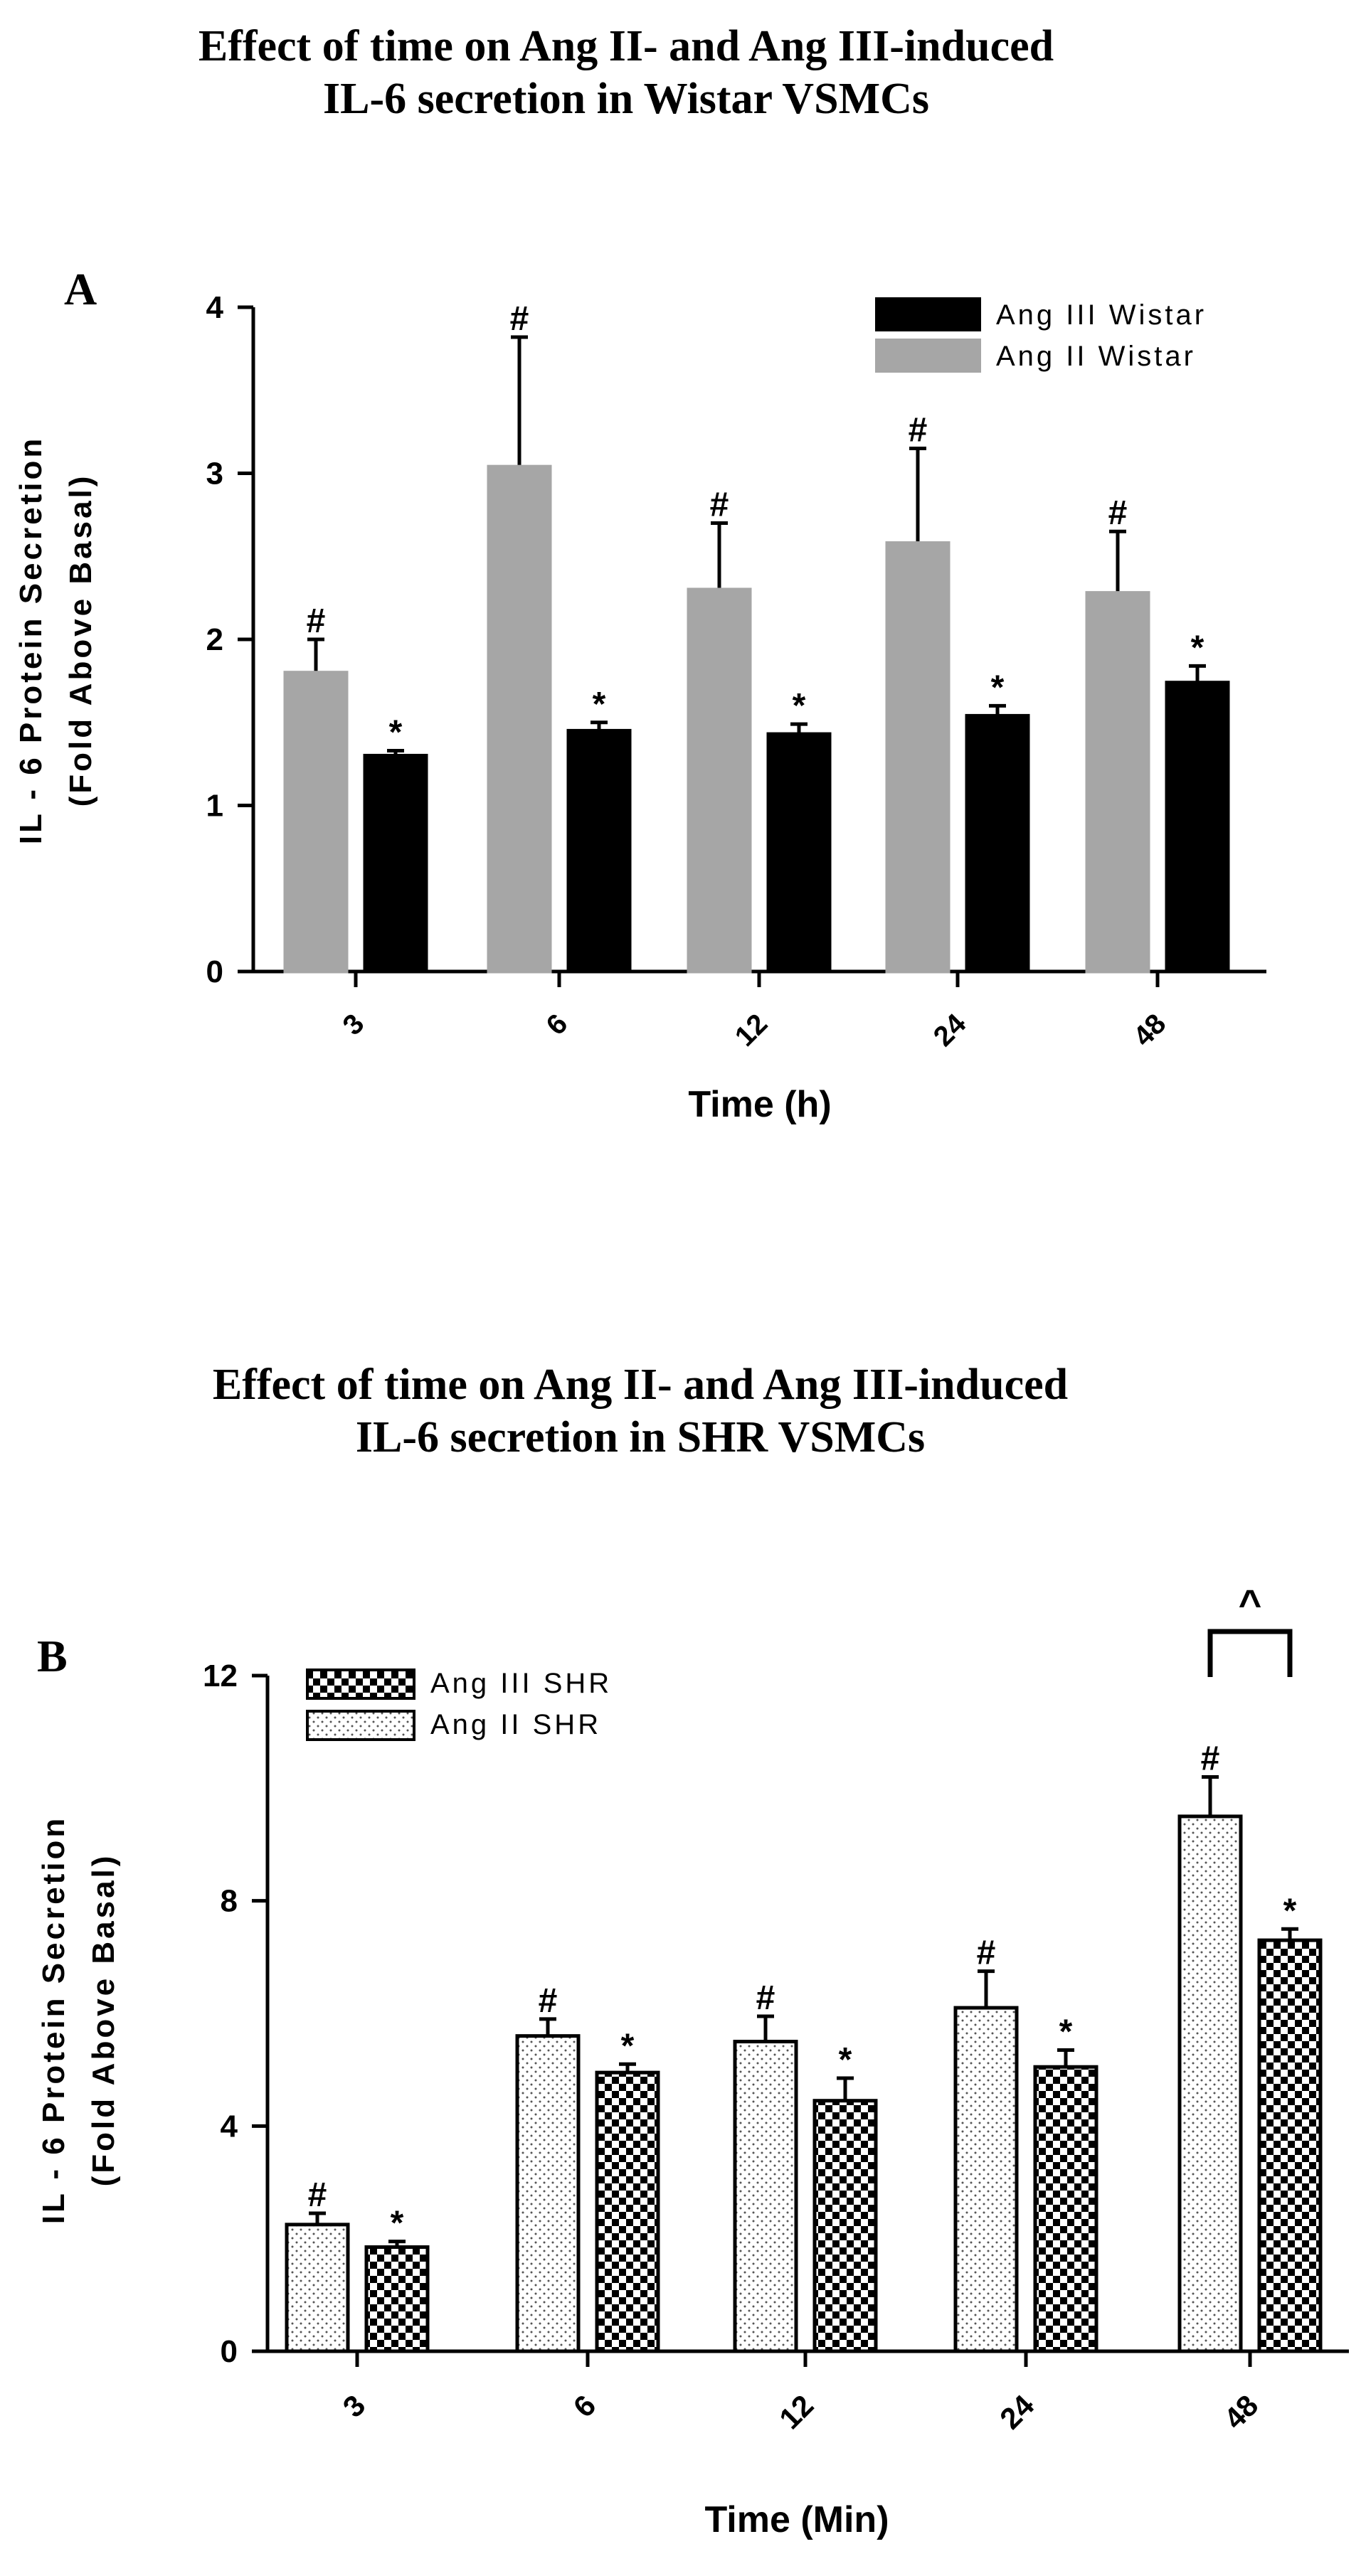  What do you see at coordinates (515, 1724) in the screenshot?
I see `legend-label-ang-ii-shr: Ang II SHR` at bounding box center [515, 1724].